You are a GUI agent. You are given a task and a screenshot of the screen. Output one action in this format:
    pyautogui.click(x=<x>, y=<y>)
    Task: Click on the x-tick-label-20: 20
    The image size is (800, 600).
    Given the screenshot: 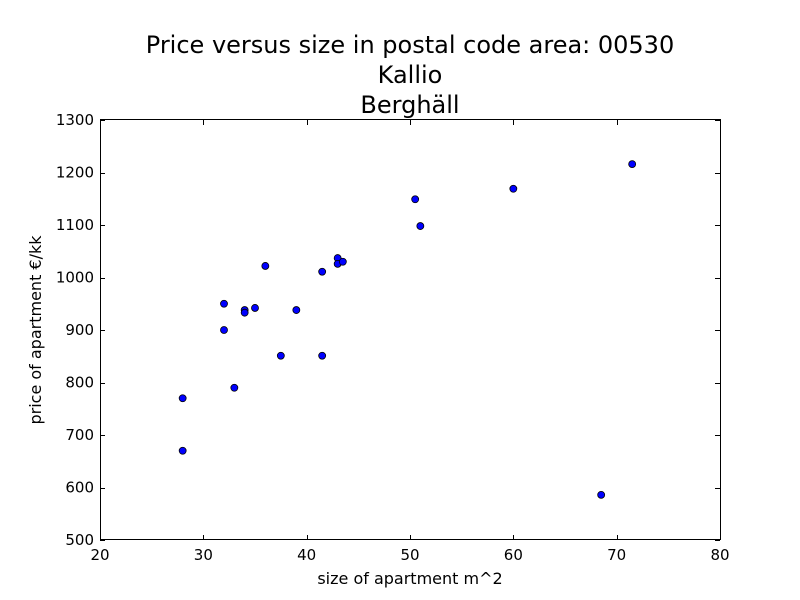 What is the action you would take?
    pyautogui.click(x=99, y=555)
    